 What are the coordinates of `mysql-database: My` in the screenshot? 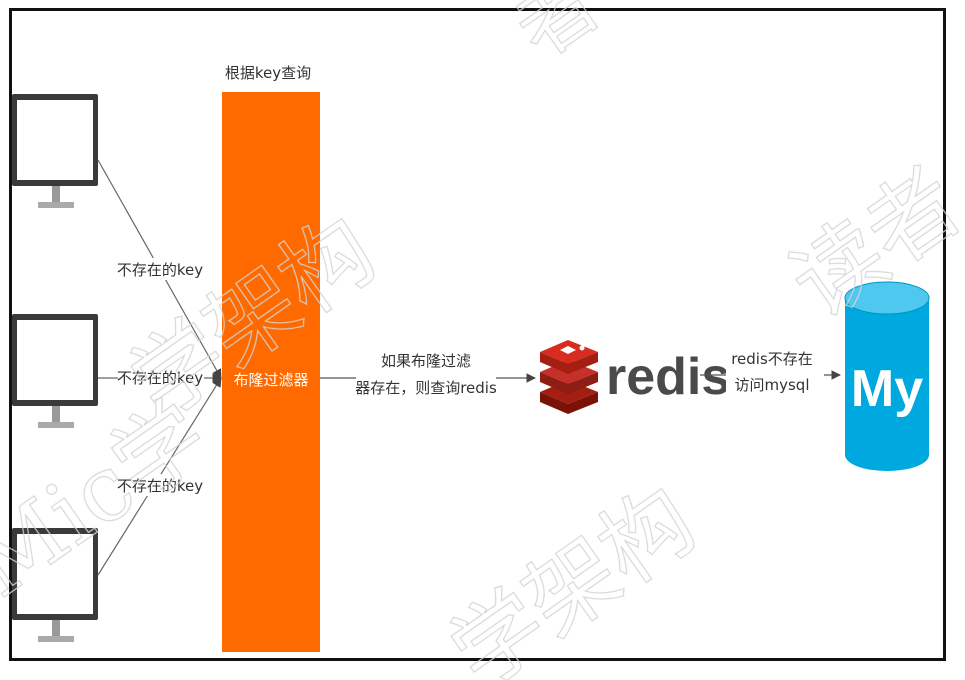 It's located at (887, 376).